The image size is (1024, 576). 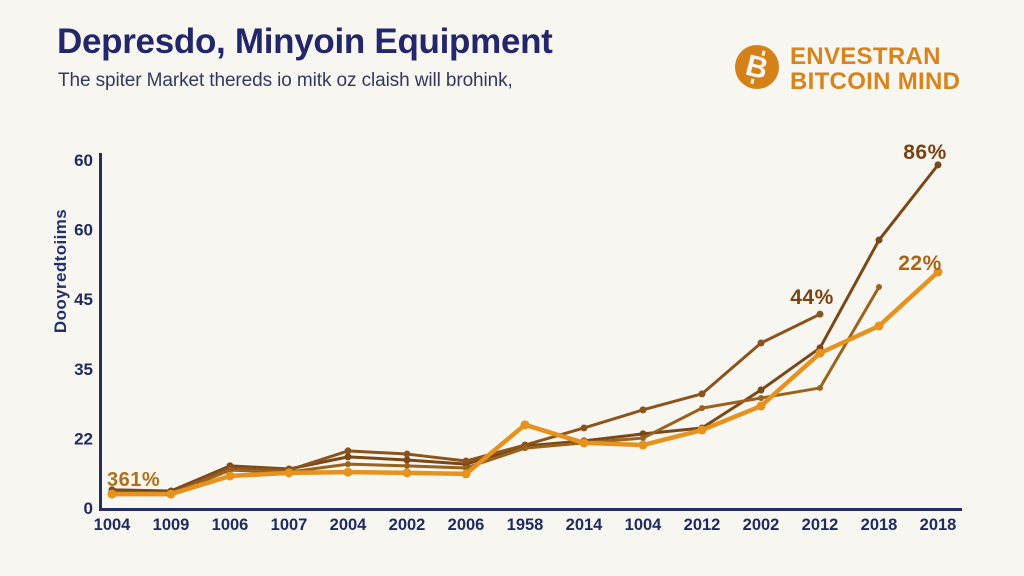 What do you see at coordinates (133, 480) in the screenshot?
I see `value-annotation: 361%` at bounding box center [133, 480].